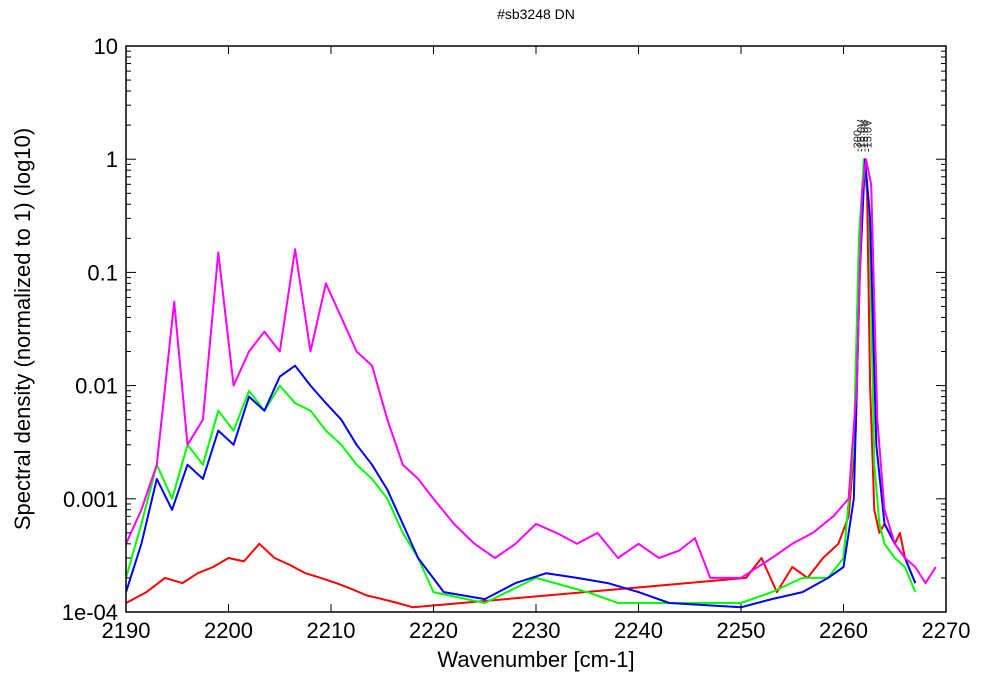 This screenshot has height=677, width=984. What do you see at coordinates (858, 141) in the screenshot?
I see `peak-label: -300` at bounding box center [858, 141].